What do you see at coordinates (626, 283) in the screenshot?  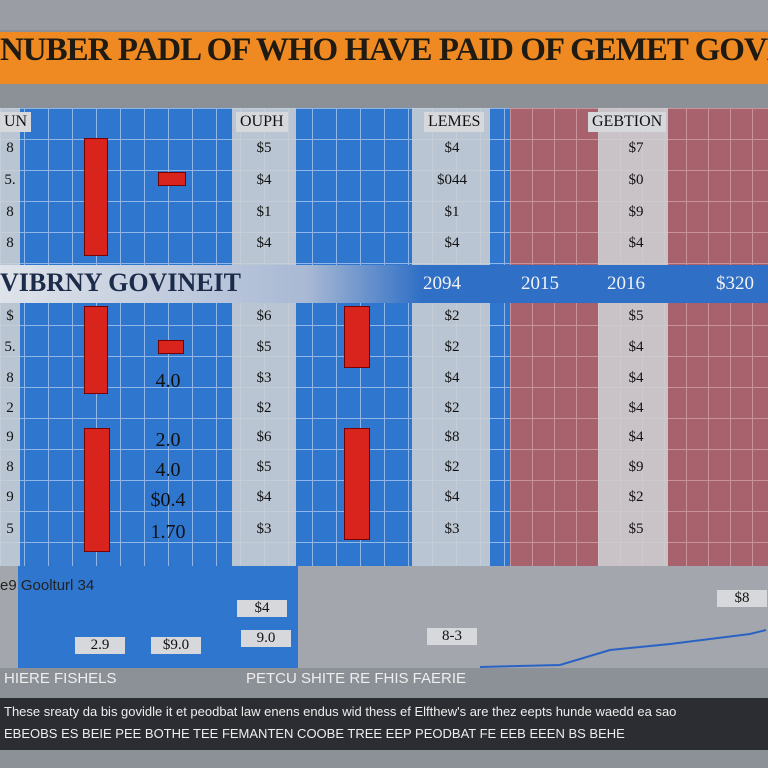 I see `banner-year: 2016` at bounding box center [626, 283].